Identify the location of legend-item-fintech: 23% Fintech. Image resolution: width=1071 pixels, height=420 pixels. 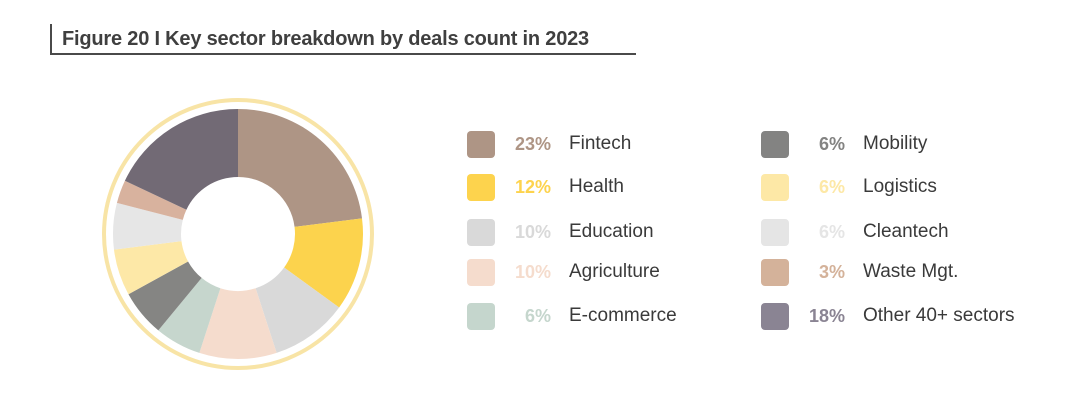
(549, 144).